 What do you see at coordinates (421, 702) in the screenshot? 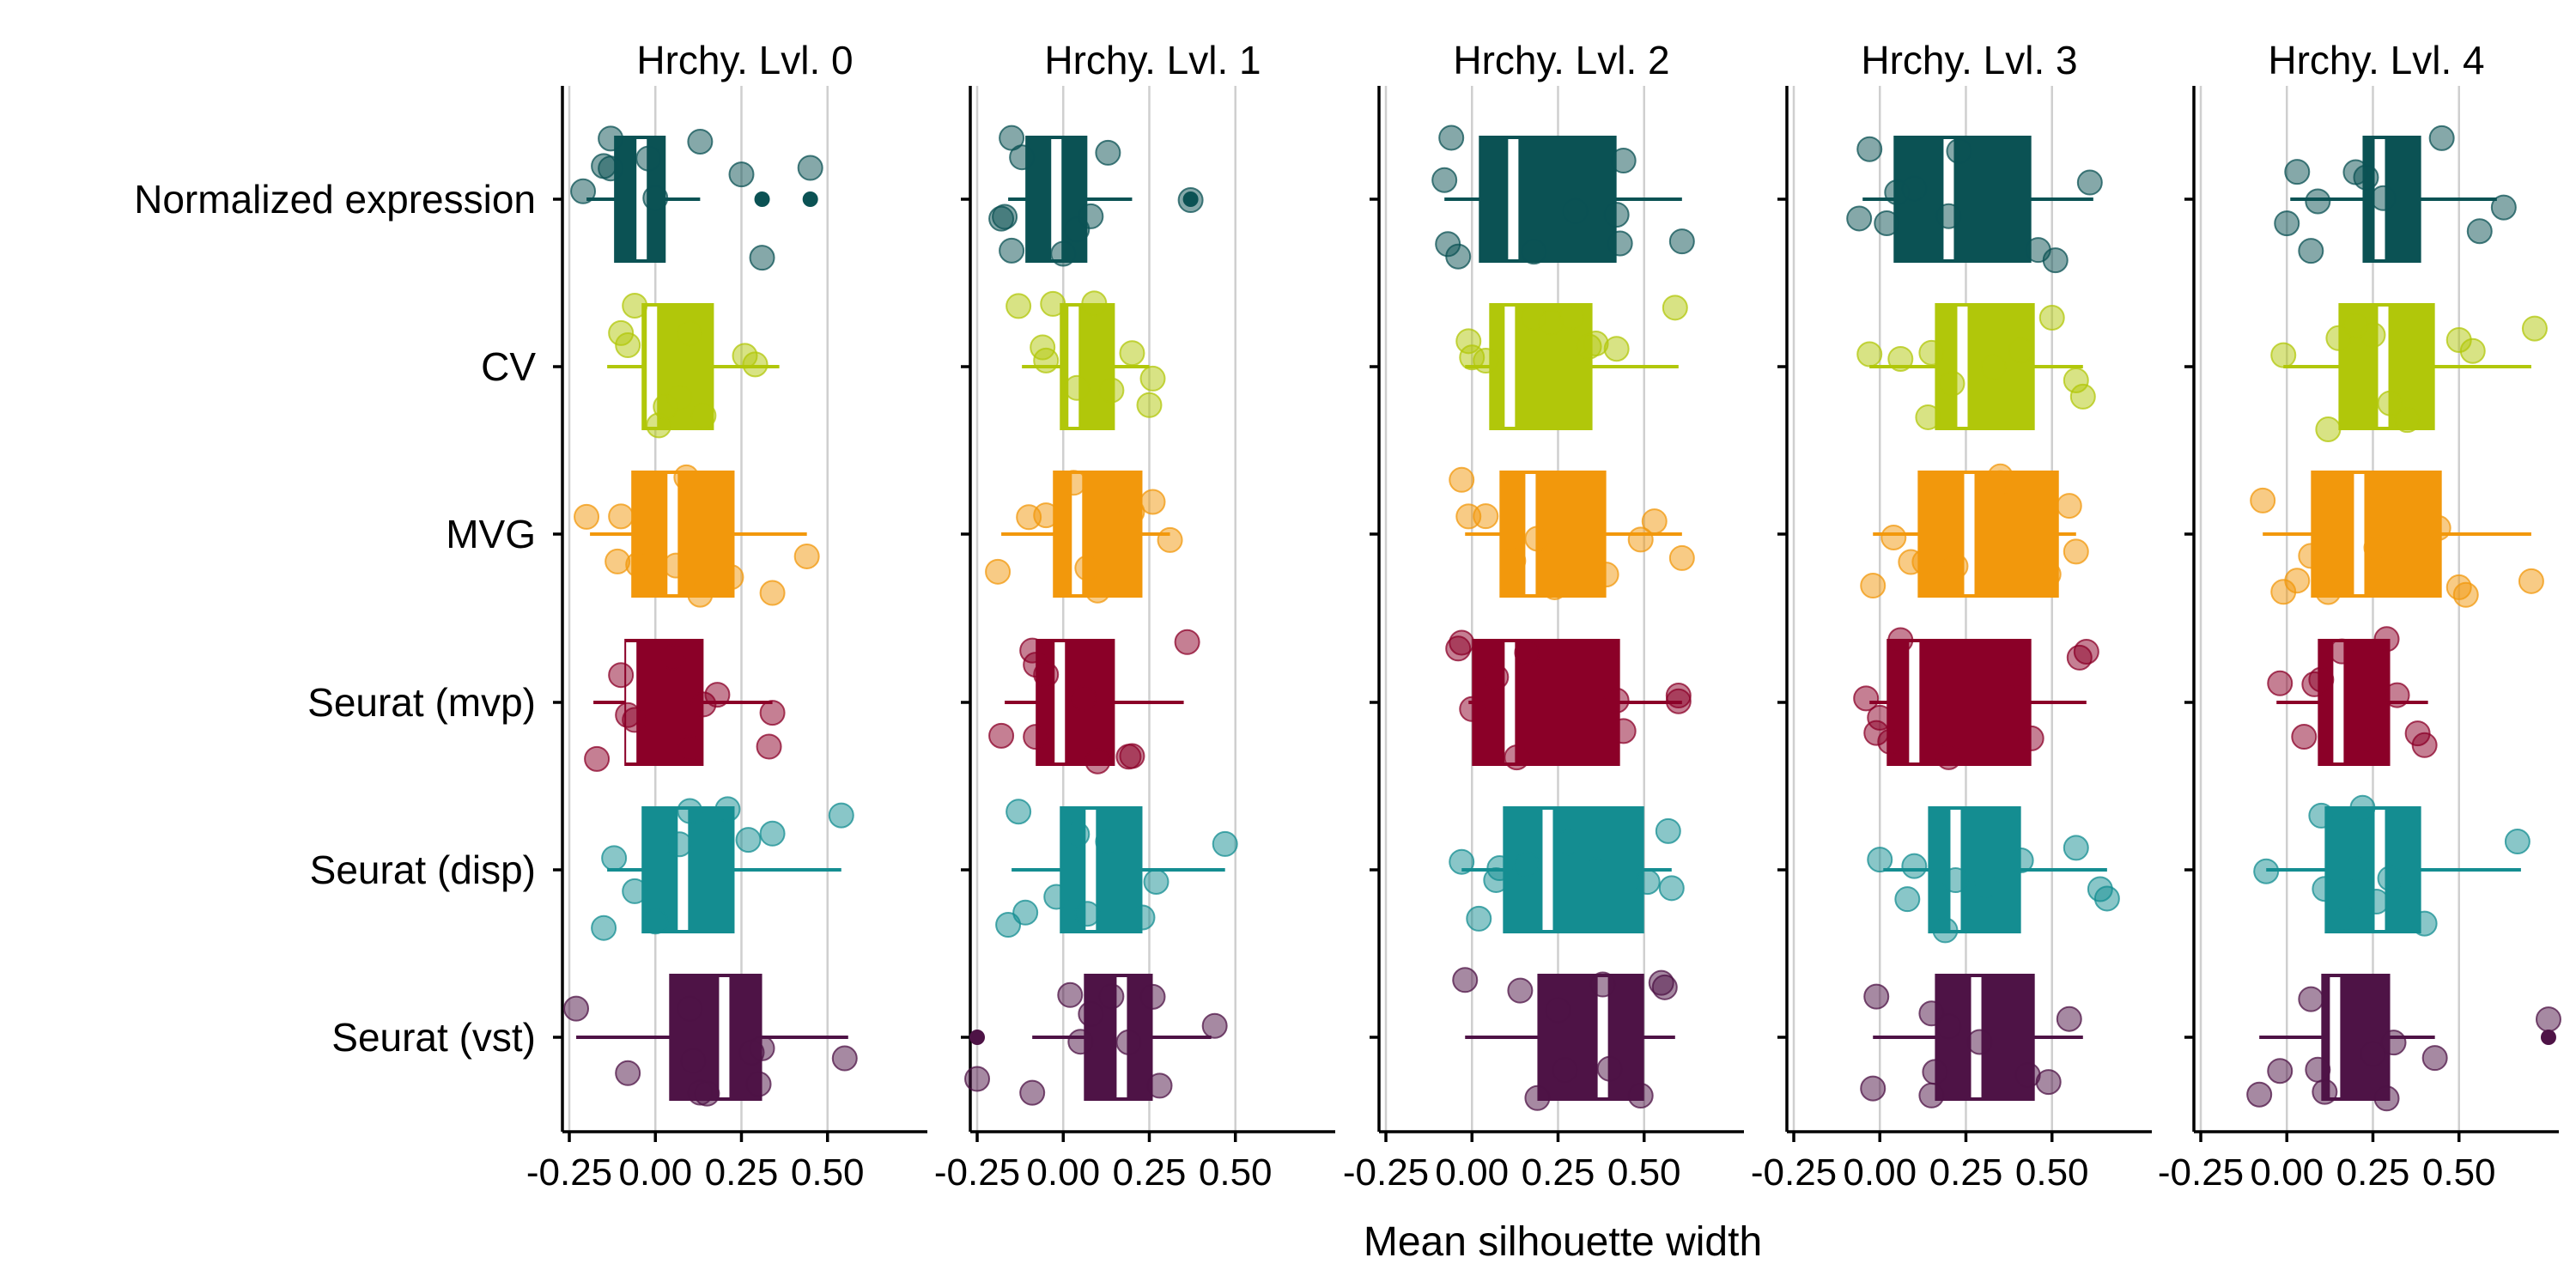
I see `row-label-seurat-mvp: Seurat (mvp)` at bounding box center [421, 702].